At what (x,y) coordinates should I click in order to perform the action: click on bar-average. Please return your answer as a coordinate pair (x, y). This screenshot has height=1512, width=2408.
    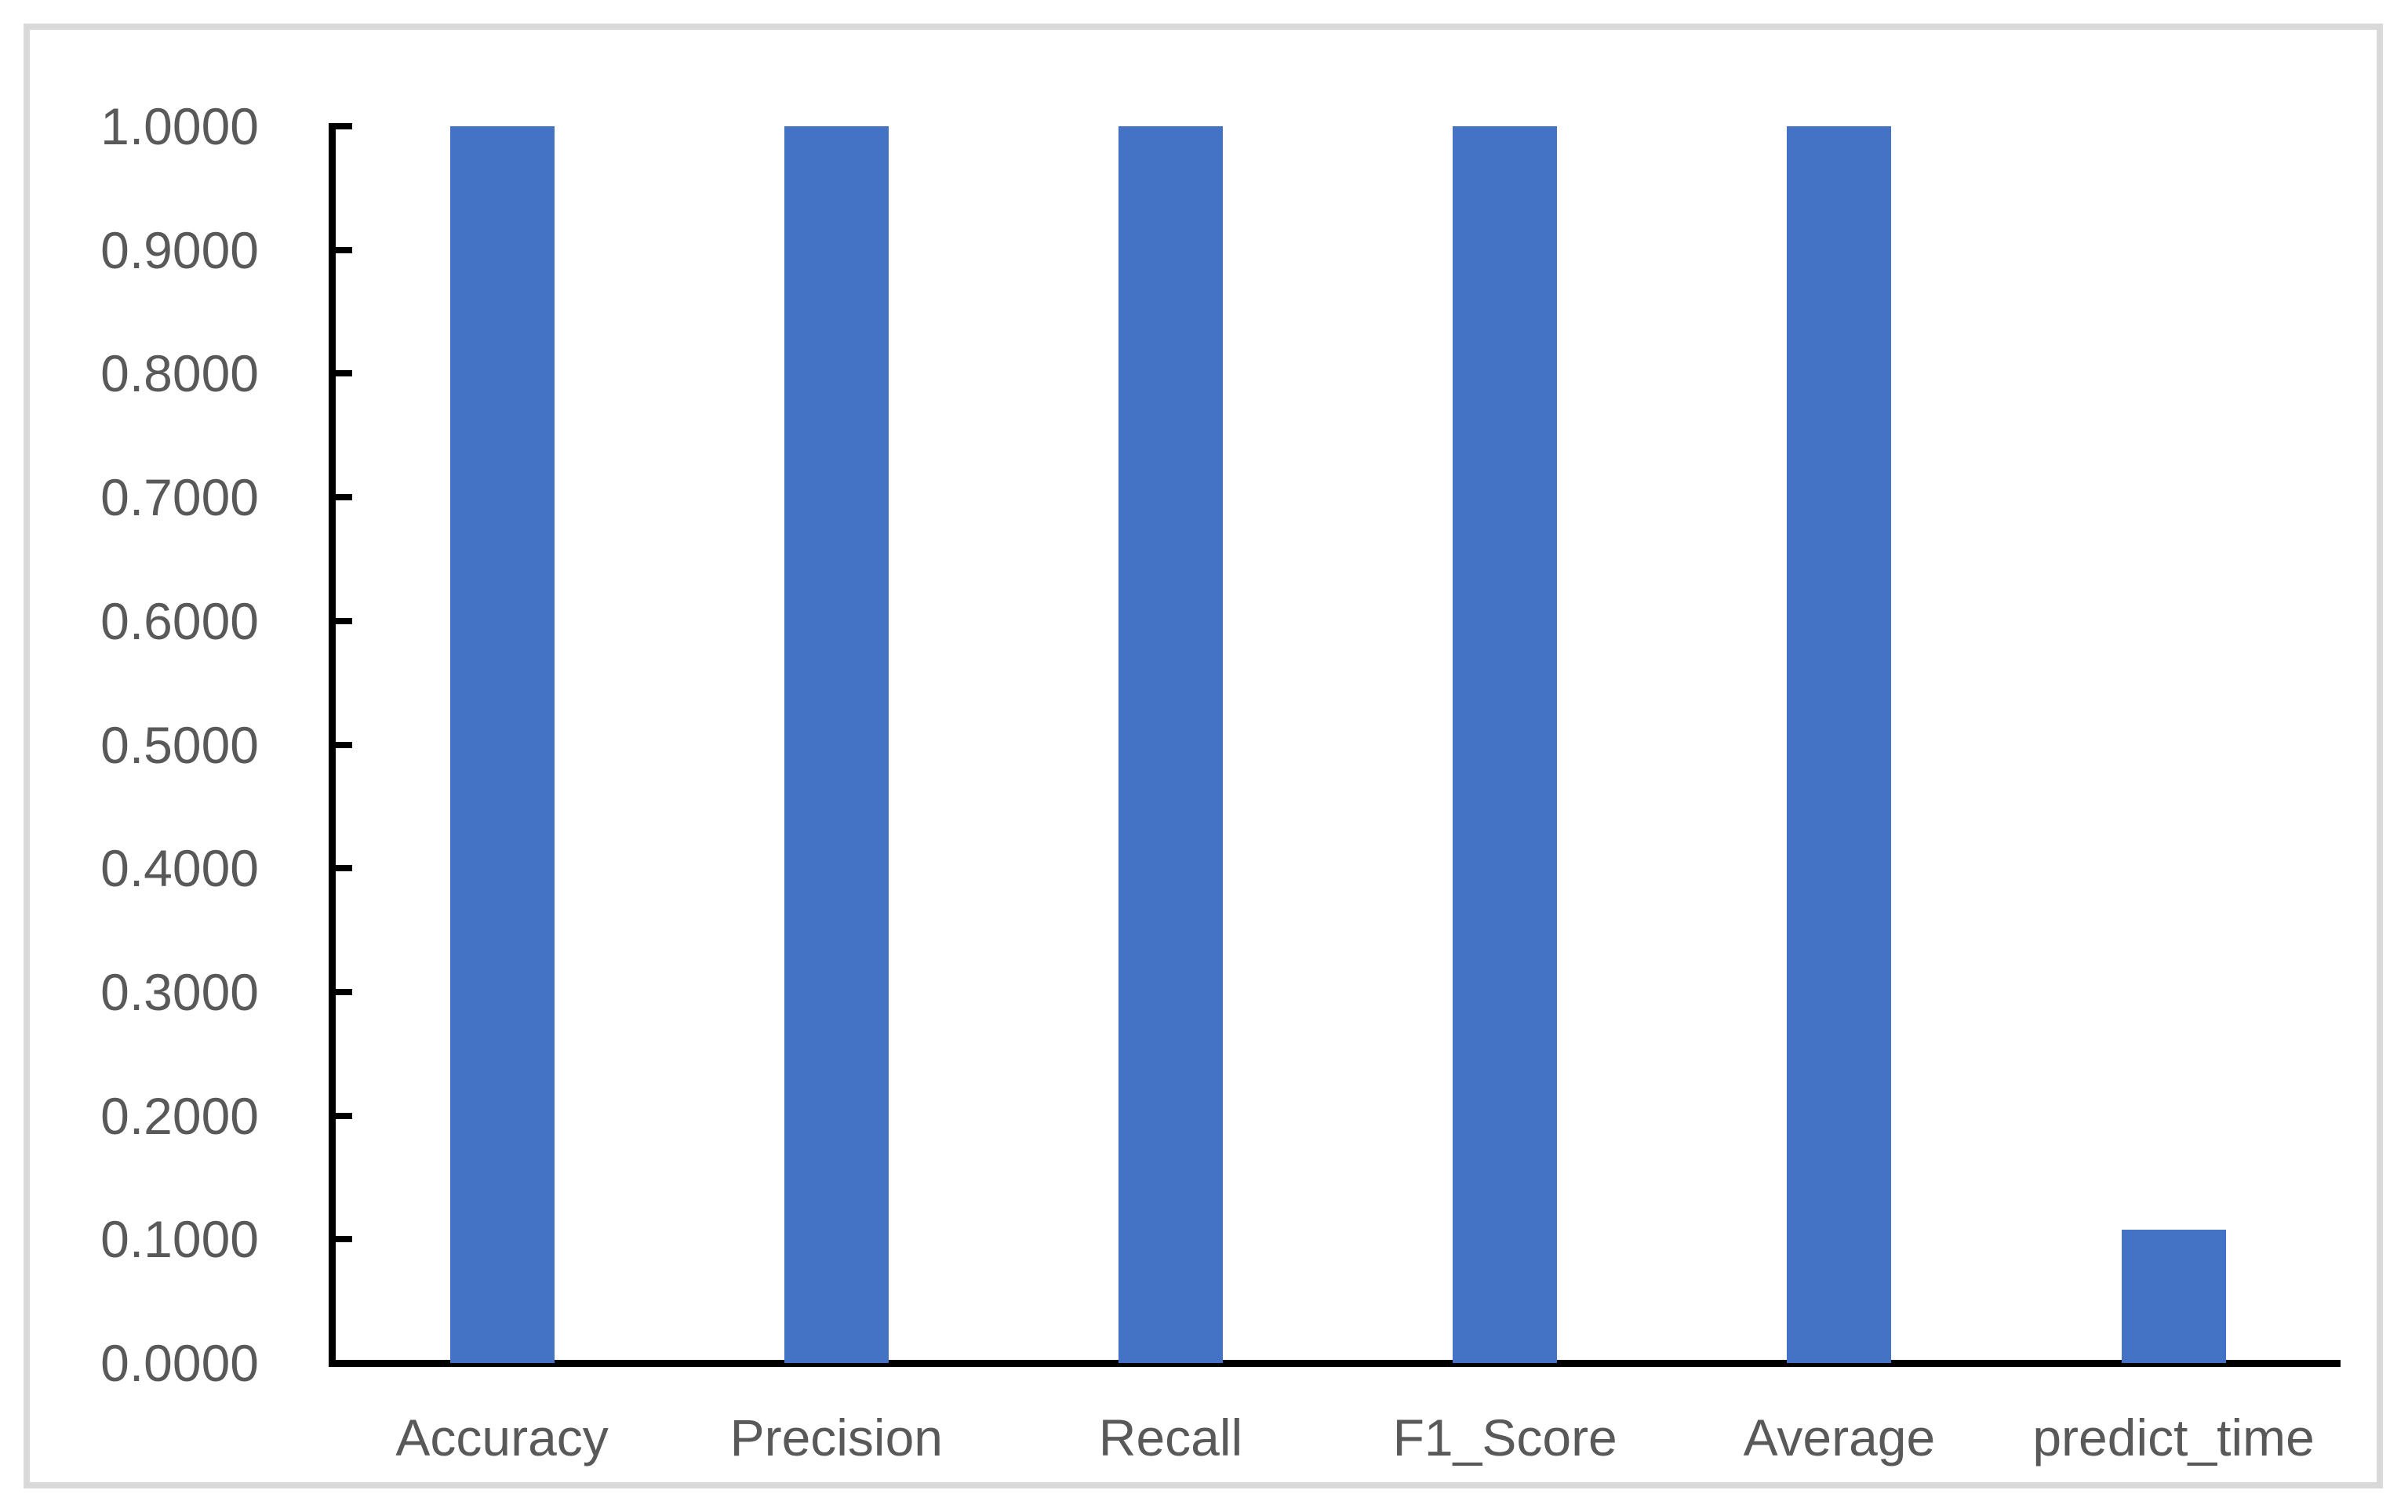
    Looking at the image, I should click on (1840, 744).